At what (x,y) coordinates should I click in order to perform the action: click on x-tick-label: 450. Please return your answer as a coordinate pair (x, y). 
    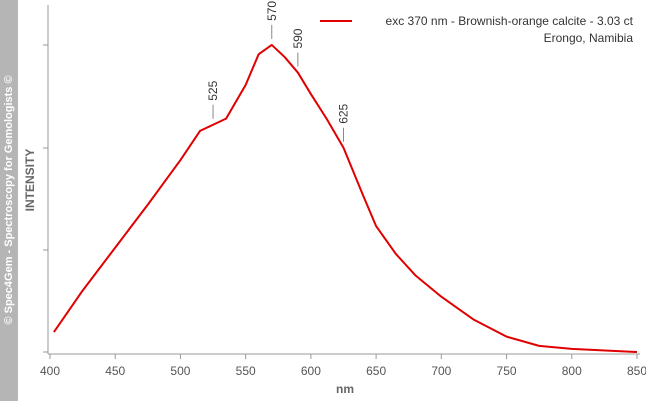
    Looking at the image, I should click on (115, 371).